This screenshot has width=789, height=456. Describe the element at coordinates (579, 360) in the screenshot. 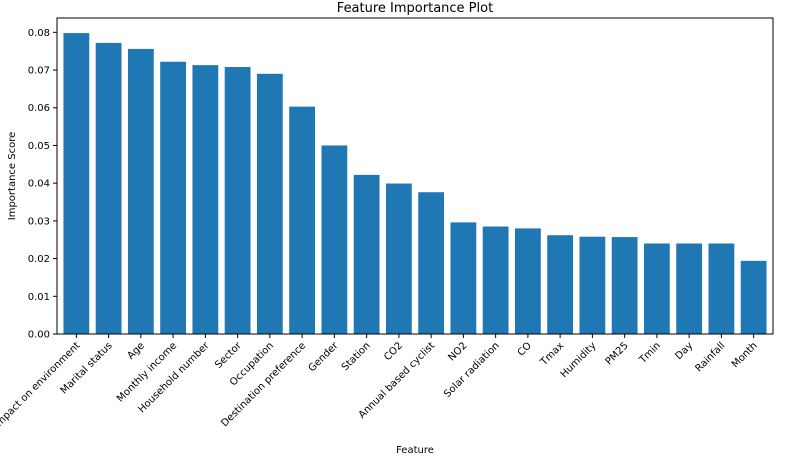

I see `x-tick-label-16: Humidity` at that location.